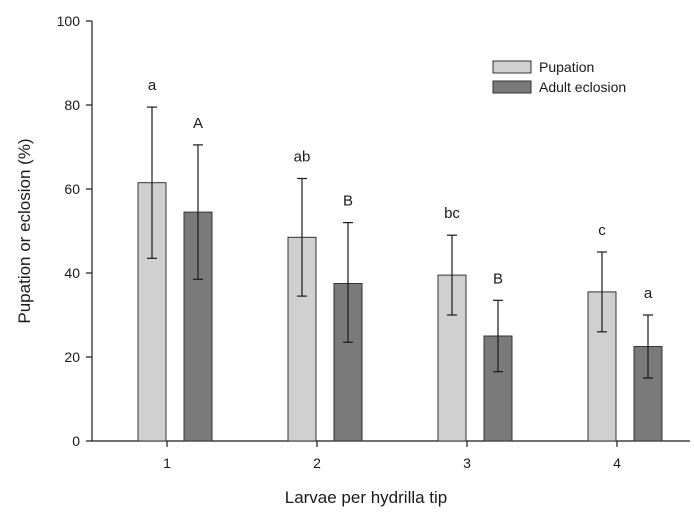  I want to click on y-tick-label-0: 0, so click(76, 441).